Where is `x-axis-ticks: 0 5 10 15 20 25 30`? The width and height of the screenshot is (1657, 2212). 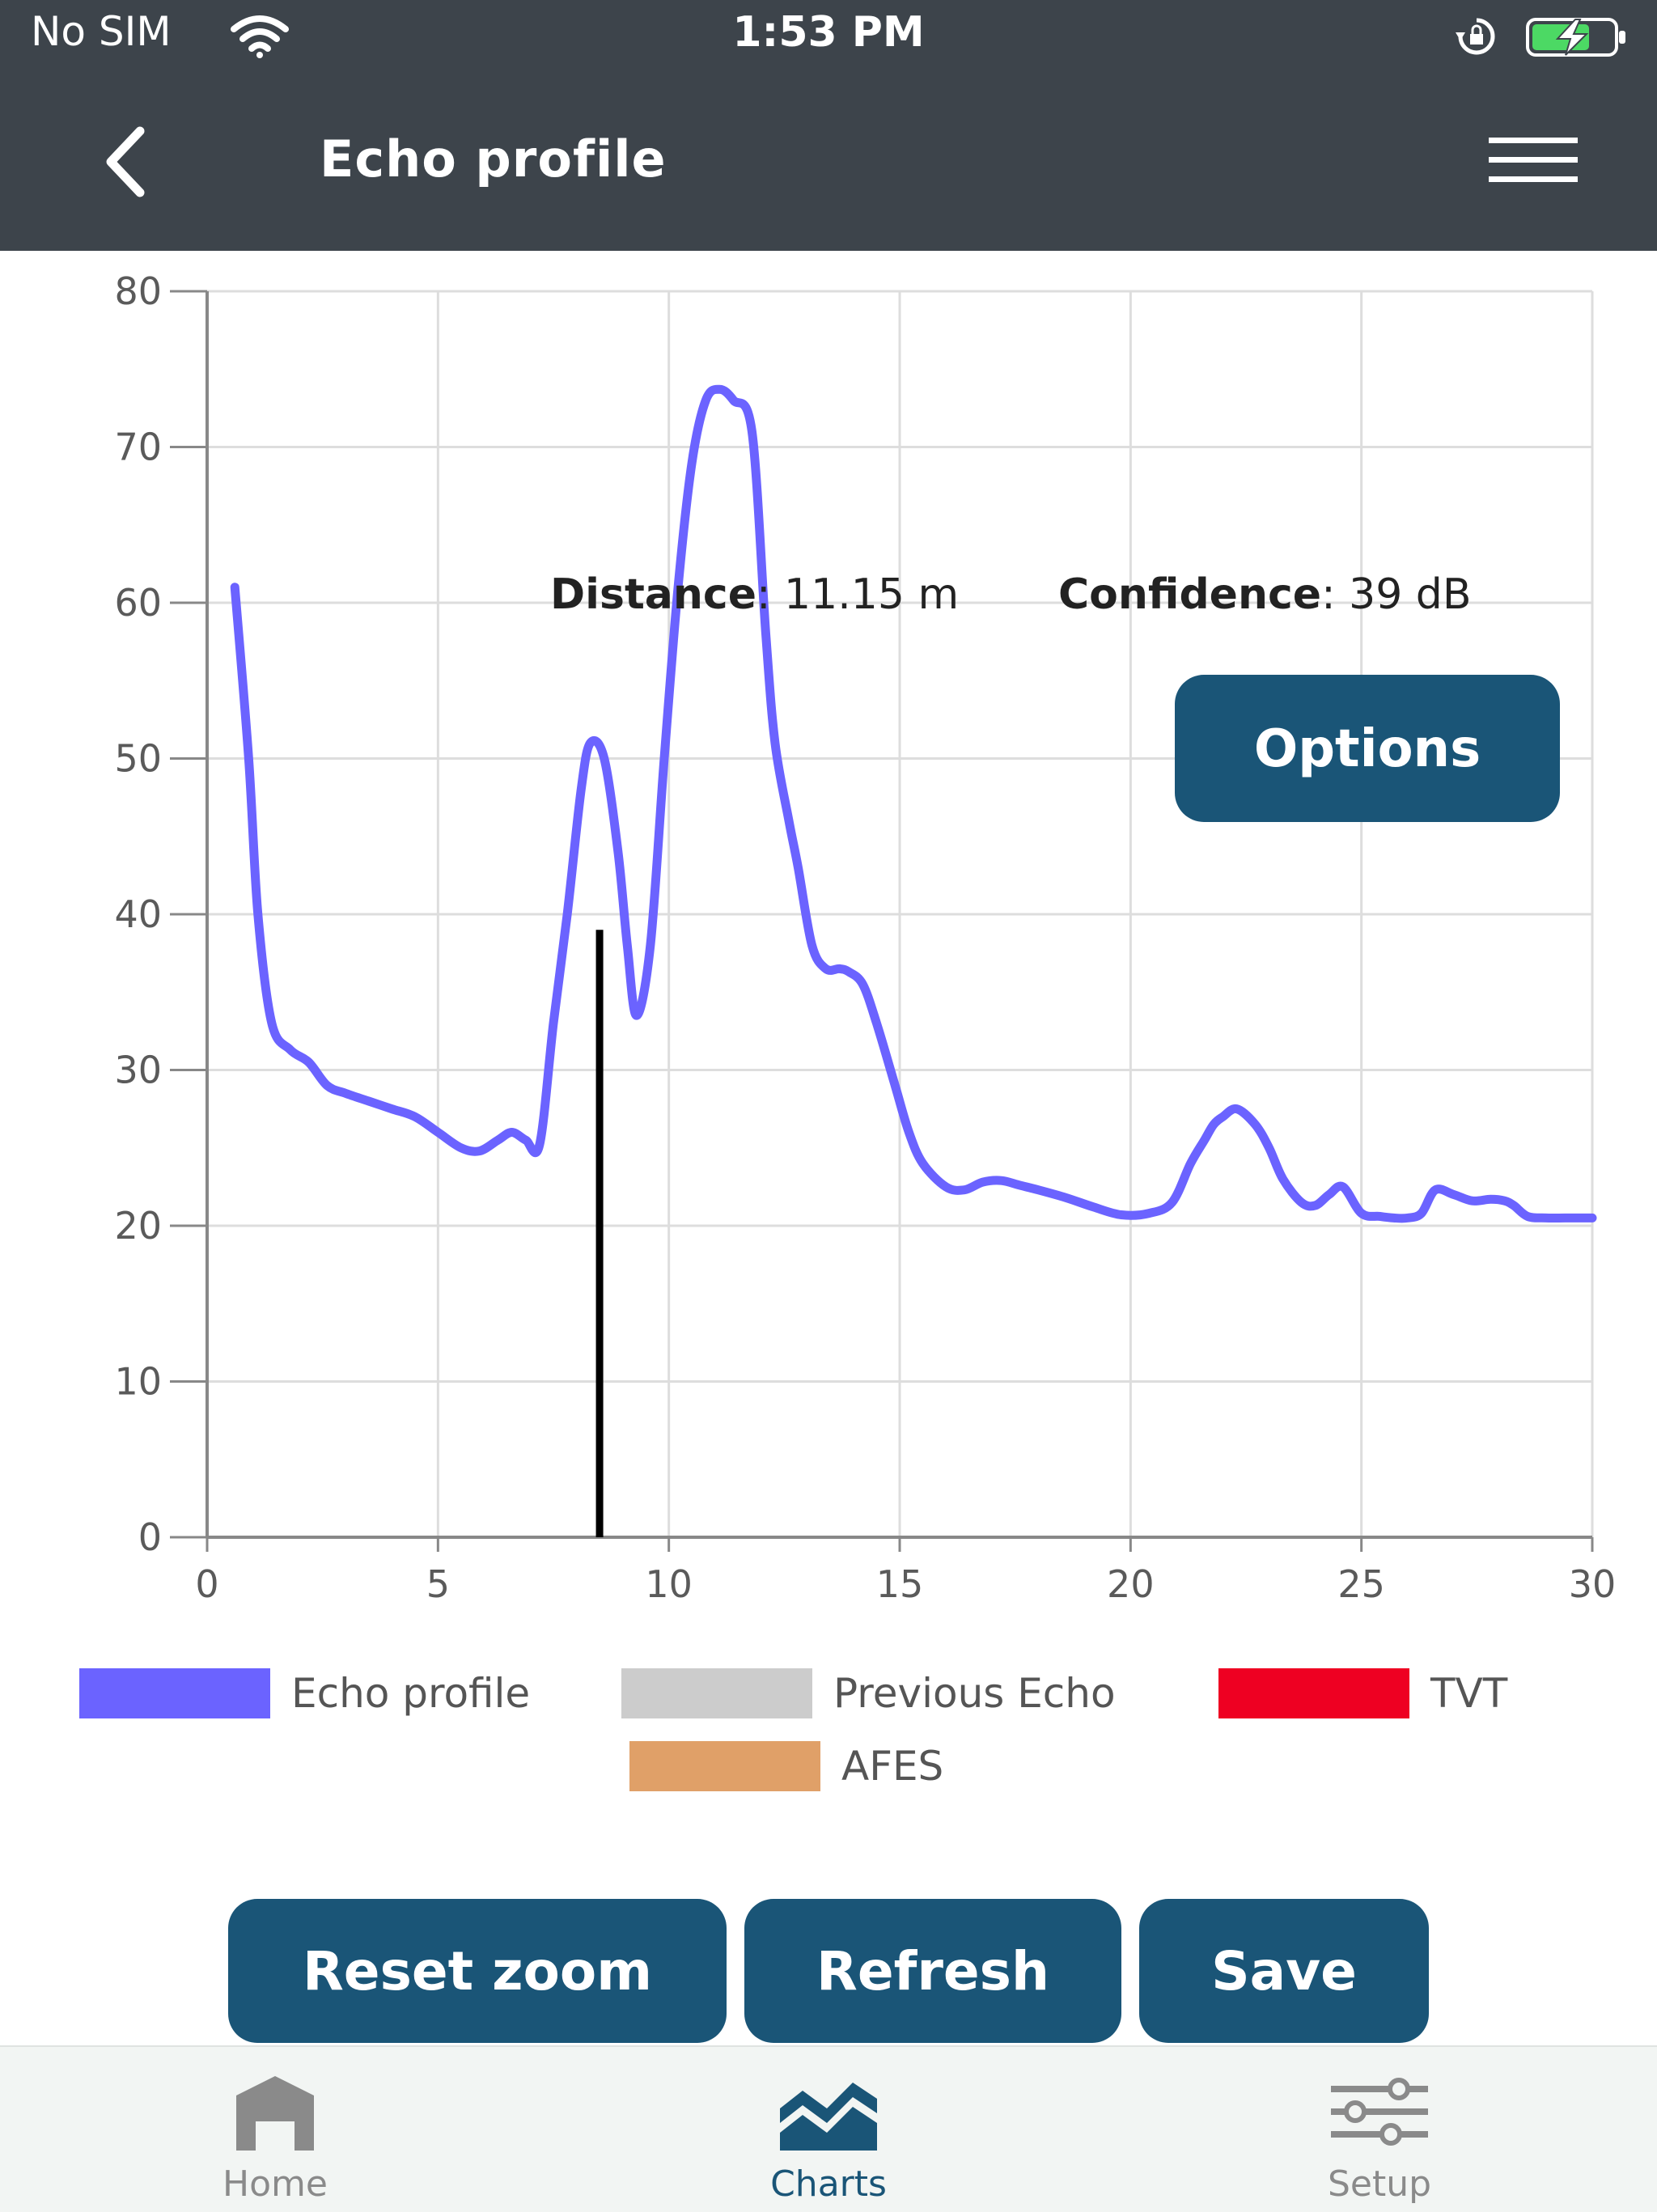
x-axis-ticks: 0 5 10 15 20 25 30 is located at coordinates (905, 1571).